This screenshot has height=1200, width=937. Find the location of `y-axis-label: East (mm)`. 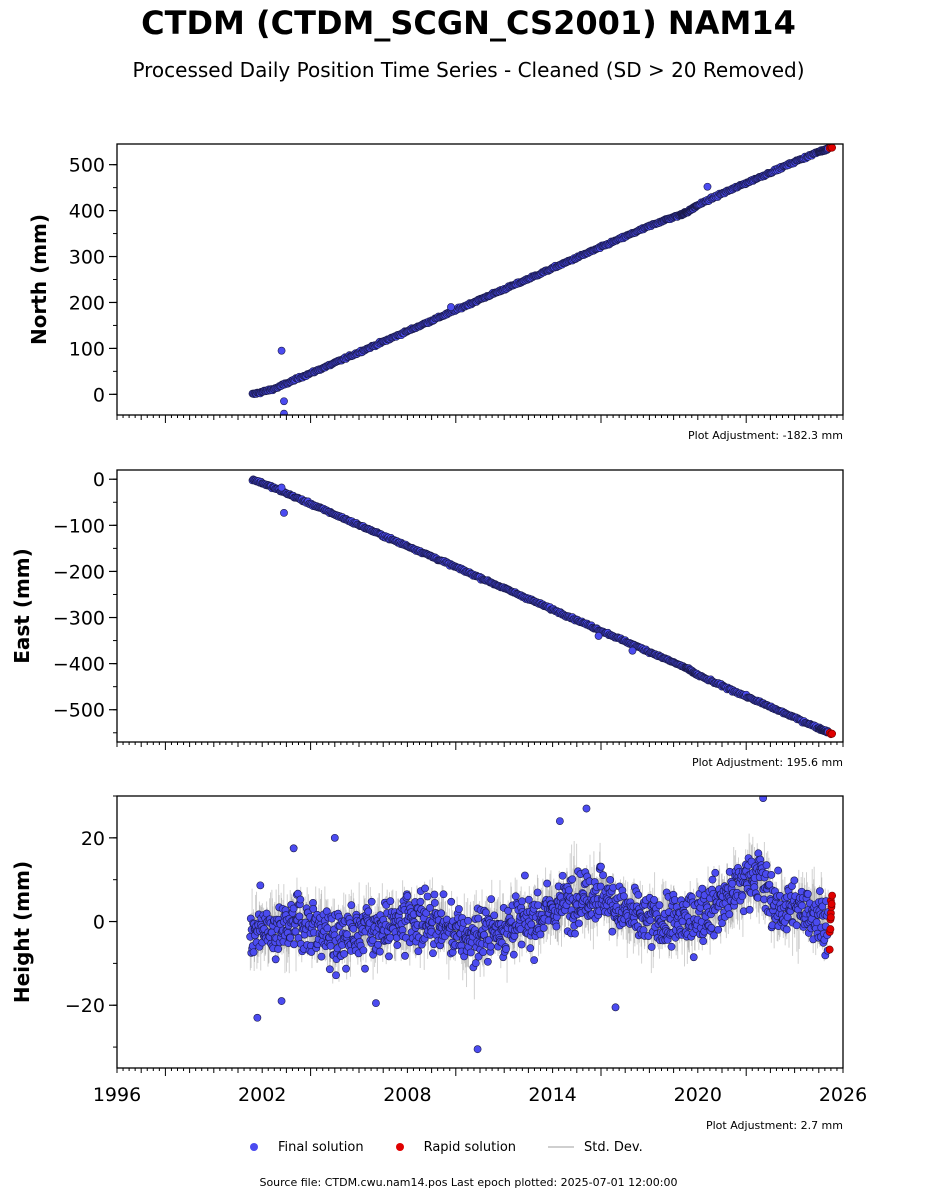

y-axis-label: East (mm) is located at coordinates (22, 606).